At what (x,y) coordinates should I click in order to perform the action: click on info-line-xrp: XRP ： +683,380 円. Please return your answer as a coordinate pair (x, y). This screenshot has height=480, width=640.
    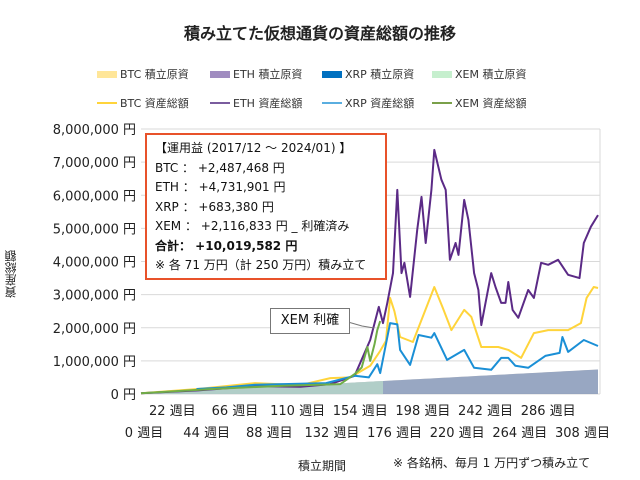
    Looking at the image, I should click on (214, 206).